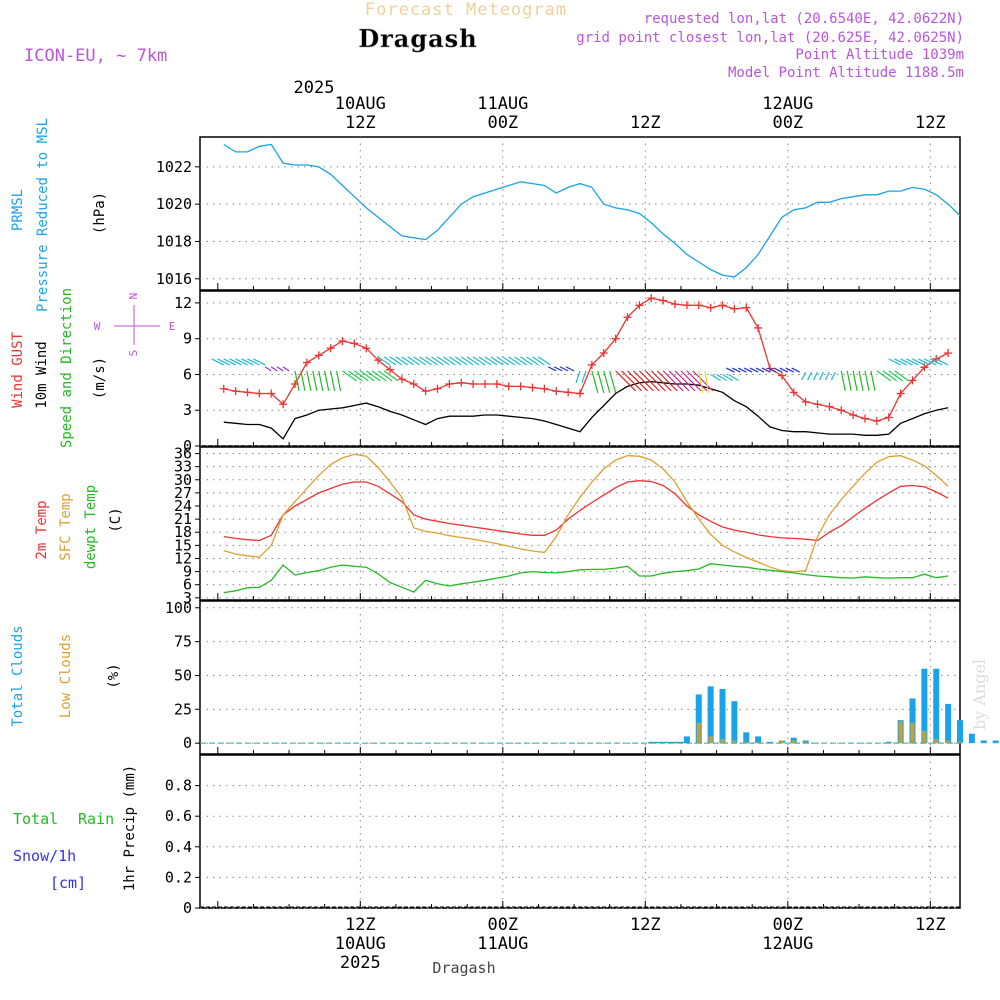 The image size is (1000, 1000). What do you see at coordinates (586, 410) in the screenshot?
I see `wind-series-line` at bounding box center [586, 410].